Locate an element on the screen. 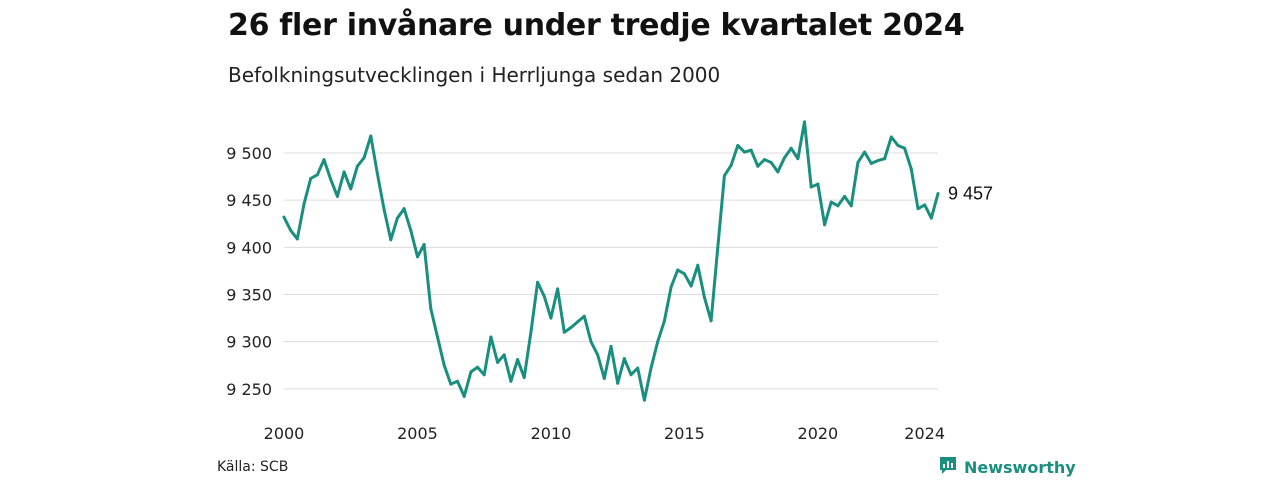  x-tick-label: 2024 is located at coordinates (924, 433).